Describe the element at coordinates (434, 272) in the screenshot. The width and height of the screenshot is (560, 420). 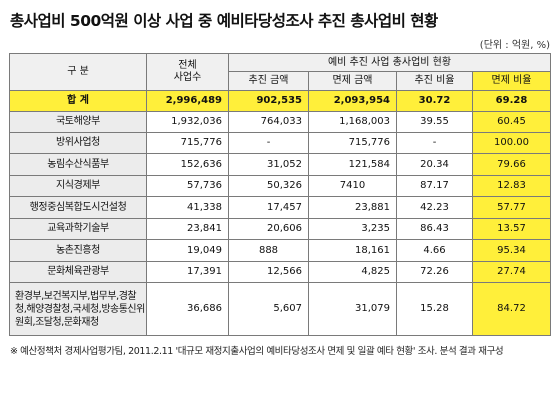
I see `cell-promote-ratio: 72.26` at that location.